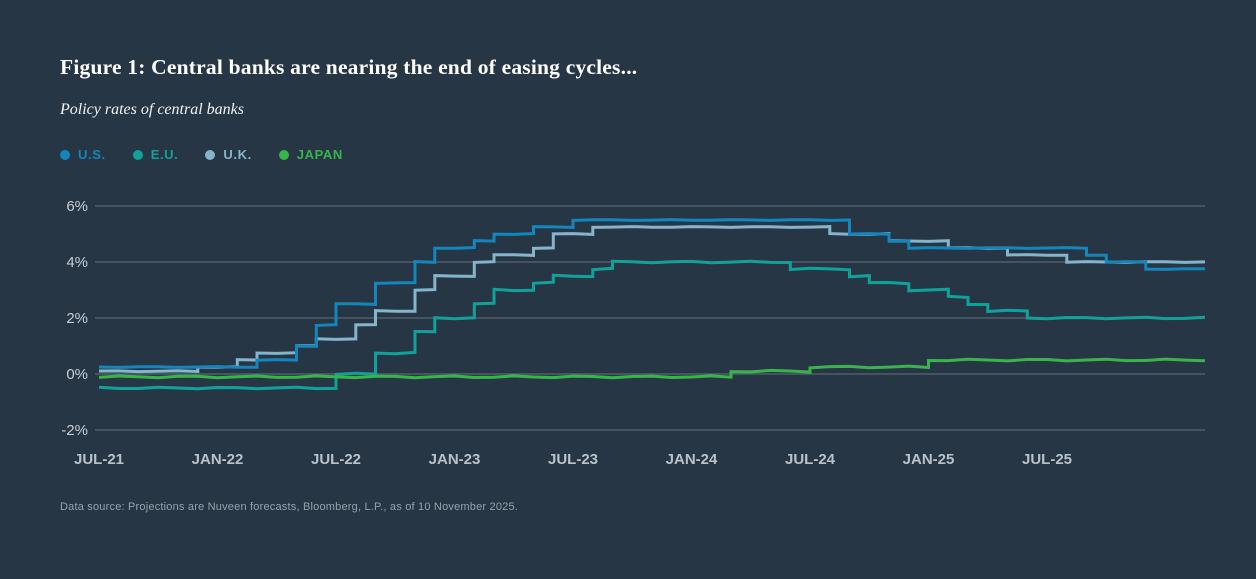 The image size is (1256, 579). Describe the element at coordinates (652, 368) in the screenshot. I see `series-japan` at that location.